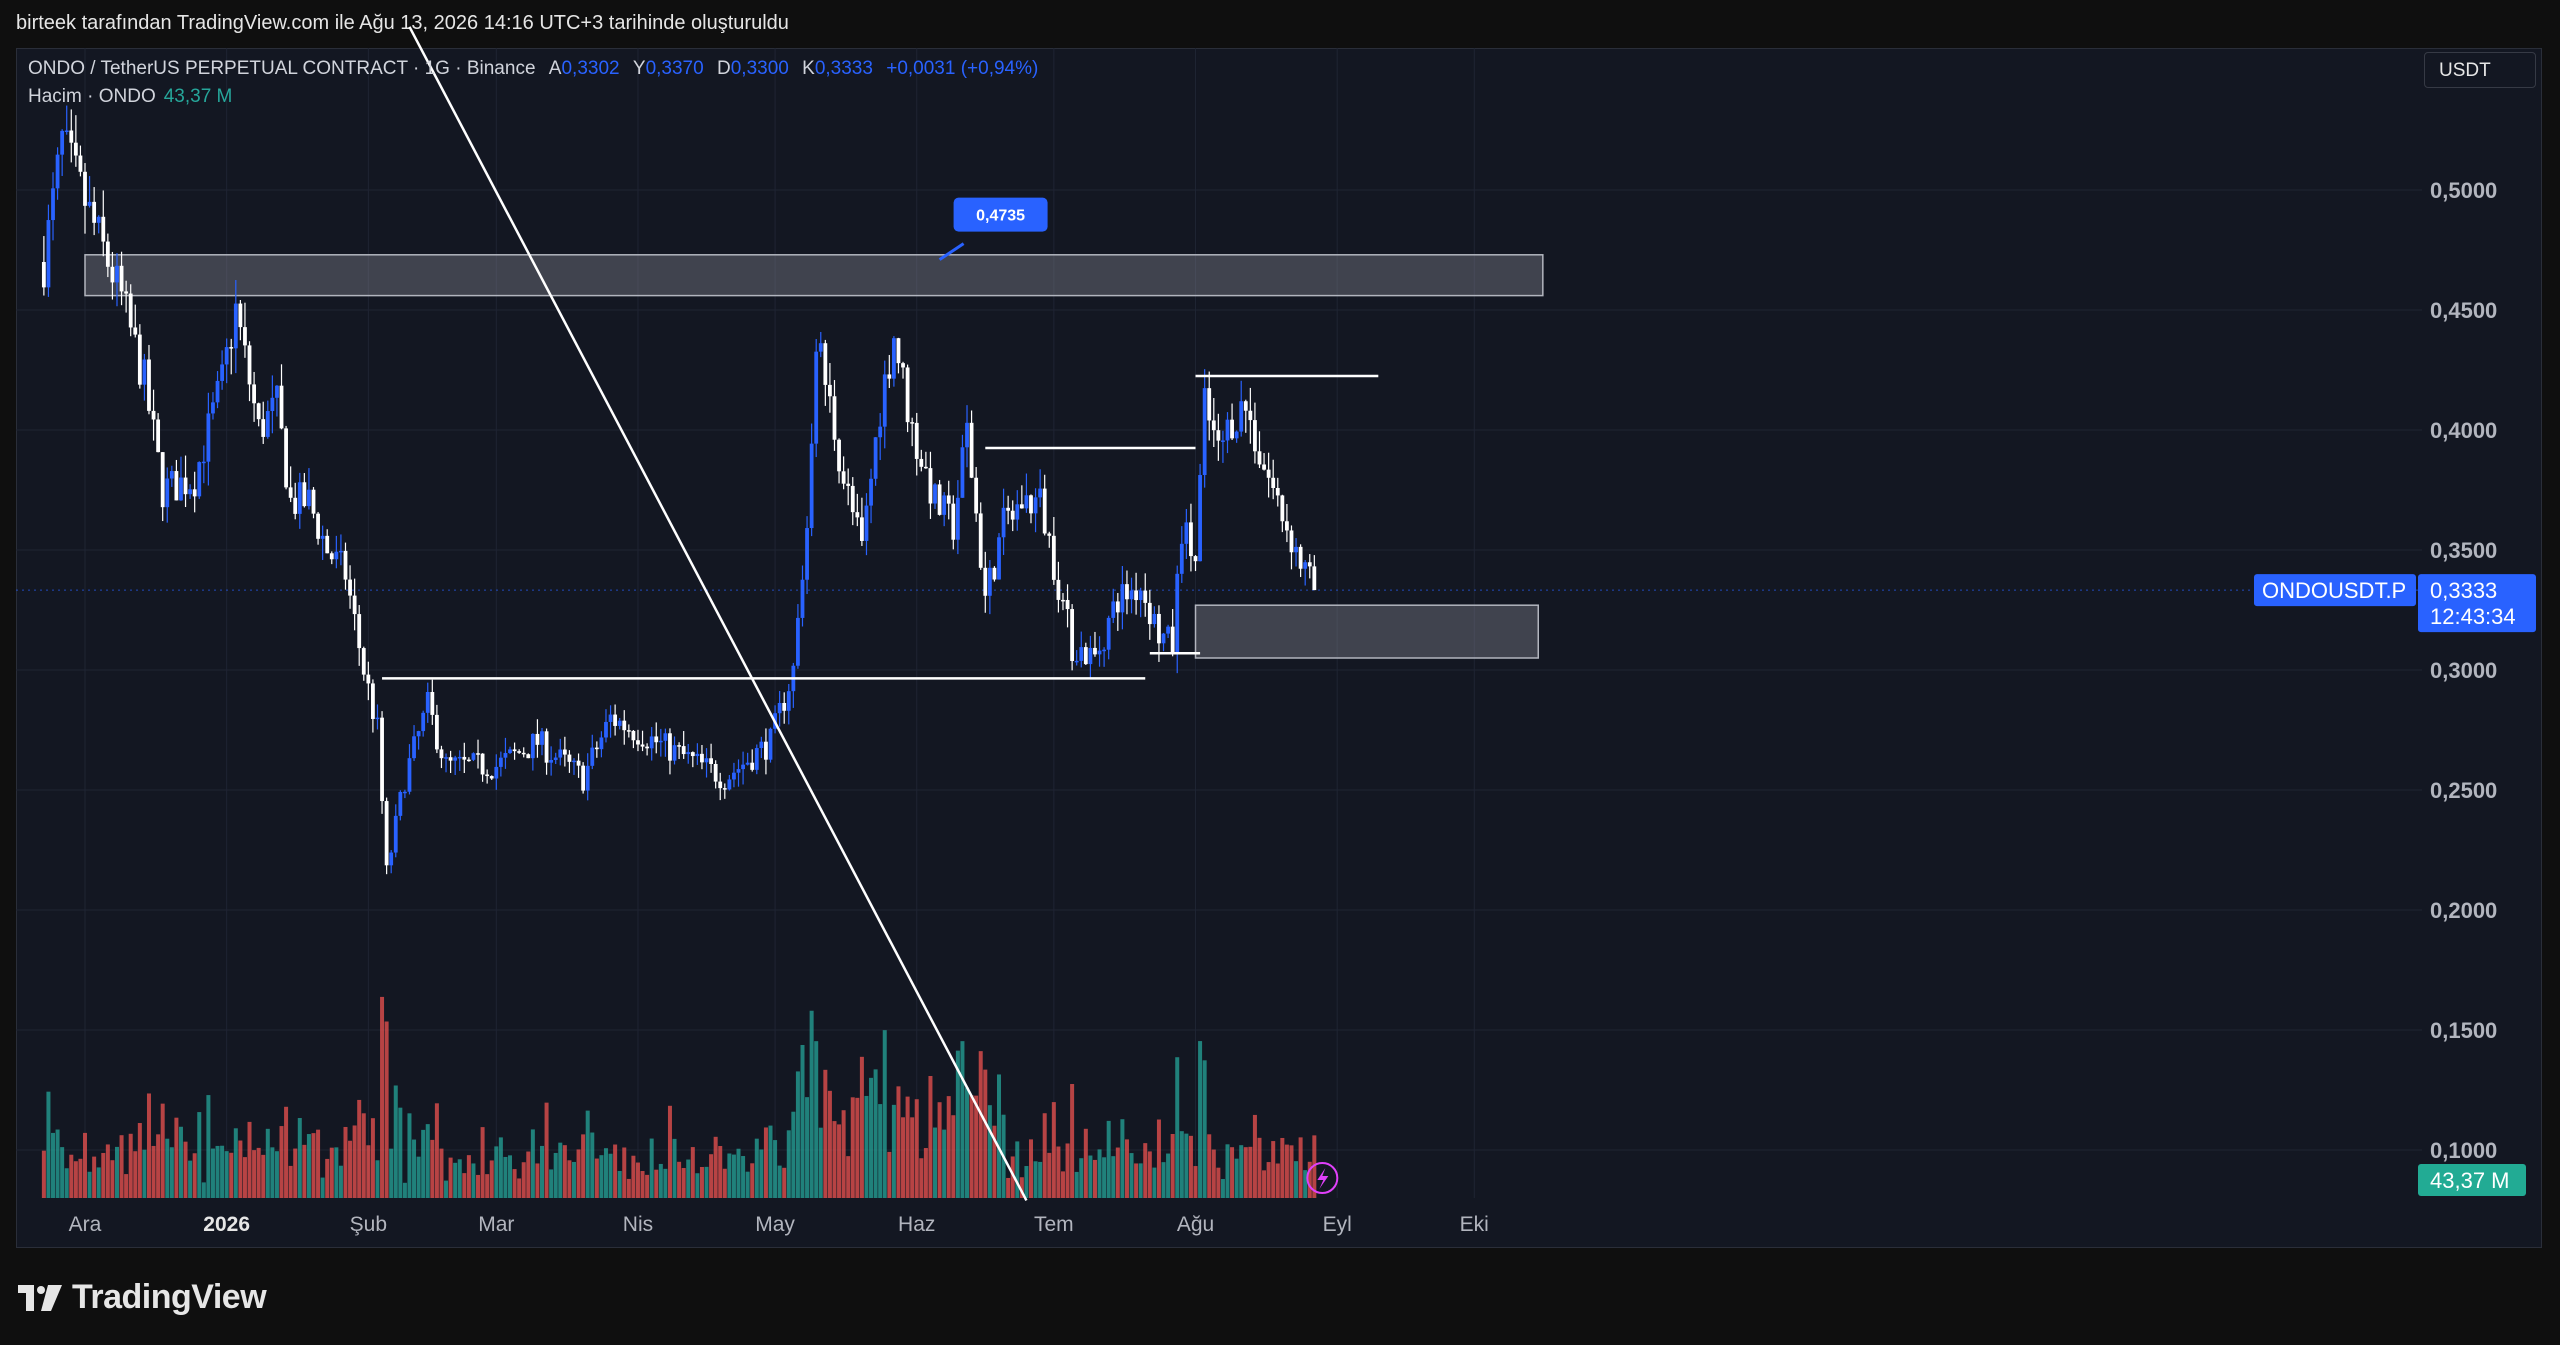 This screenshot has height=1345, width=2560. I want to click on currency-selector: USDT, so click(2480, 70).